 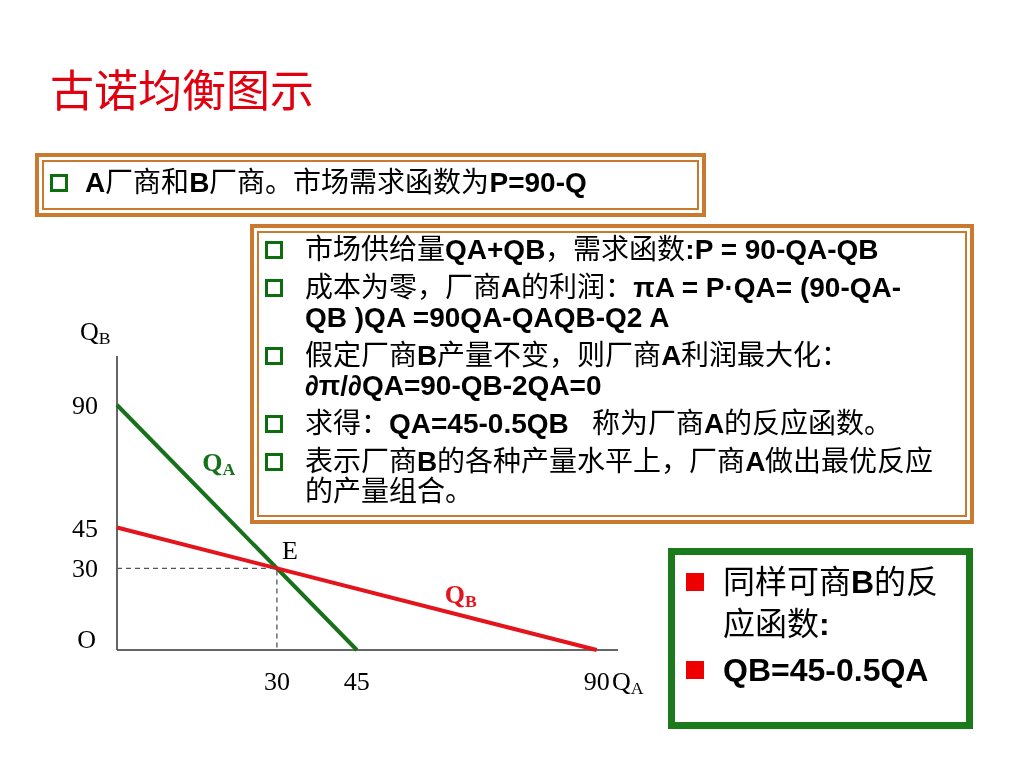 What do you see at coordinates (599, 423) in the screenshot?
I see `annotation: 求得：QA=45-0.5QB 称为厂商A的反应函数。` at bounding box center [599, 423].